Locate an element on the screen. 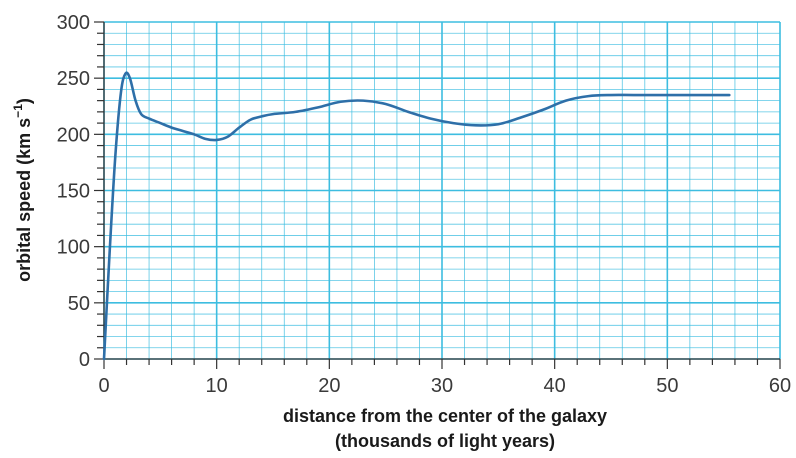 This screenshot has width=796, height=458. x-tick-label: 0 is located at coordinates (103, 386).